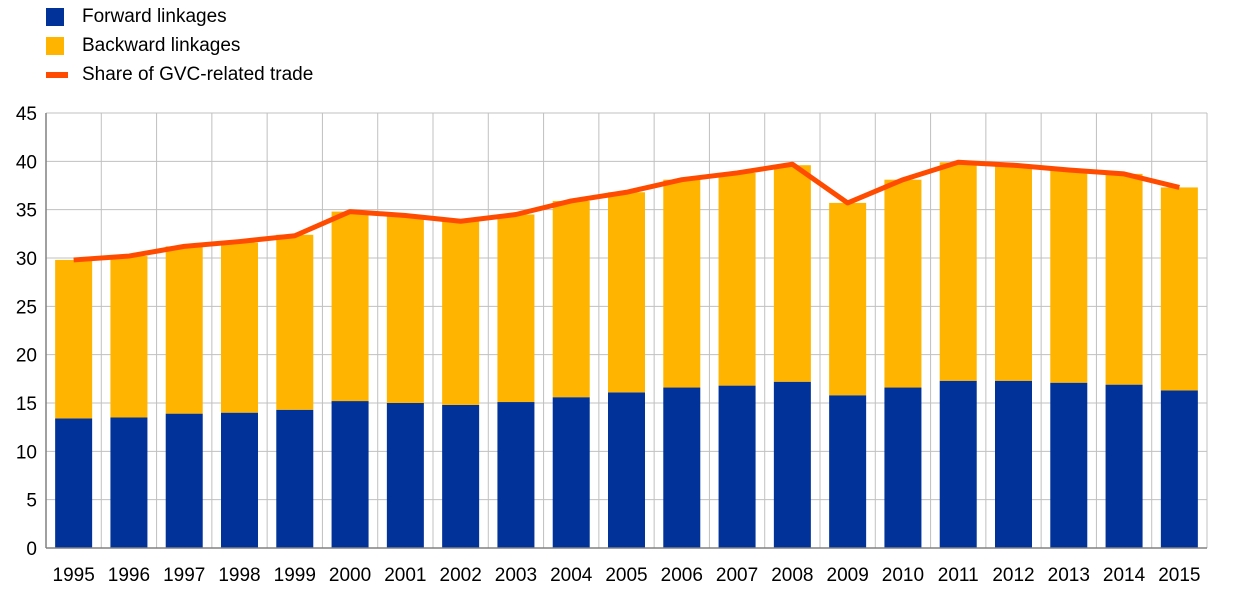  Describe the element at coordinates (239, 575) in the screenshot. I see `x-tick-label: 1998` at that location.